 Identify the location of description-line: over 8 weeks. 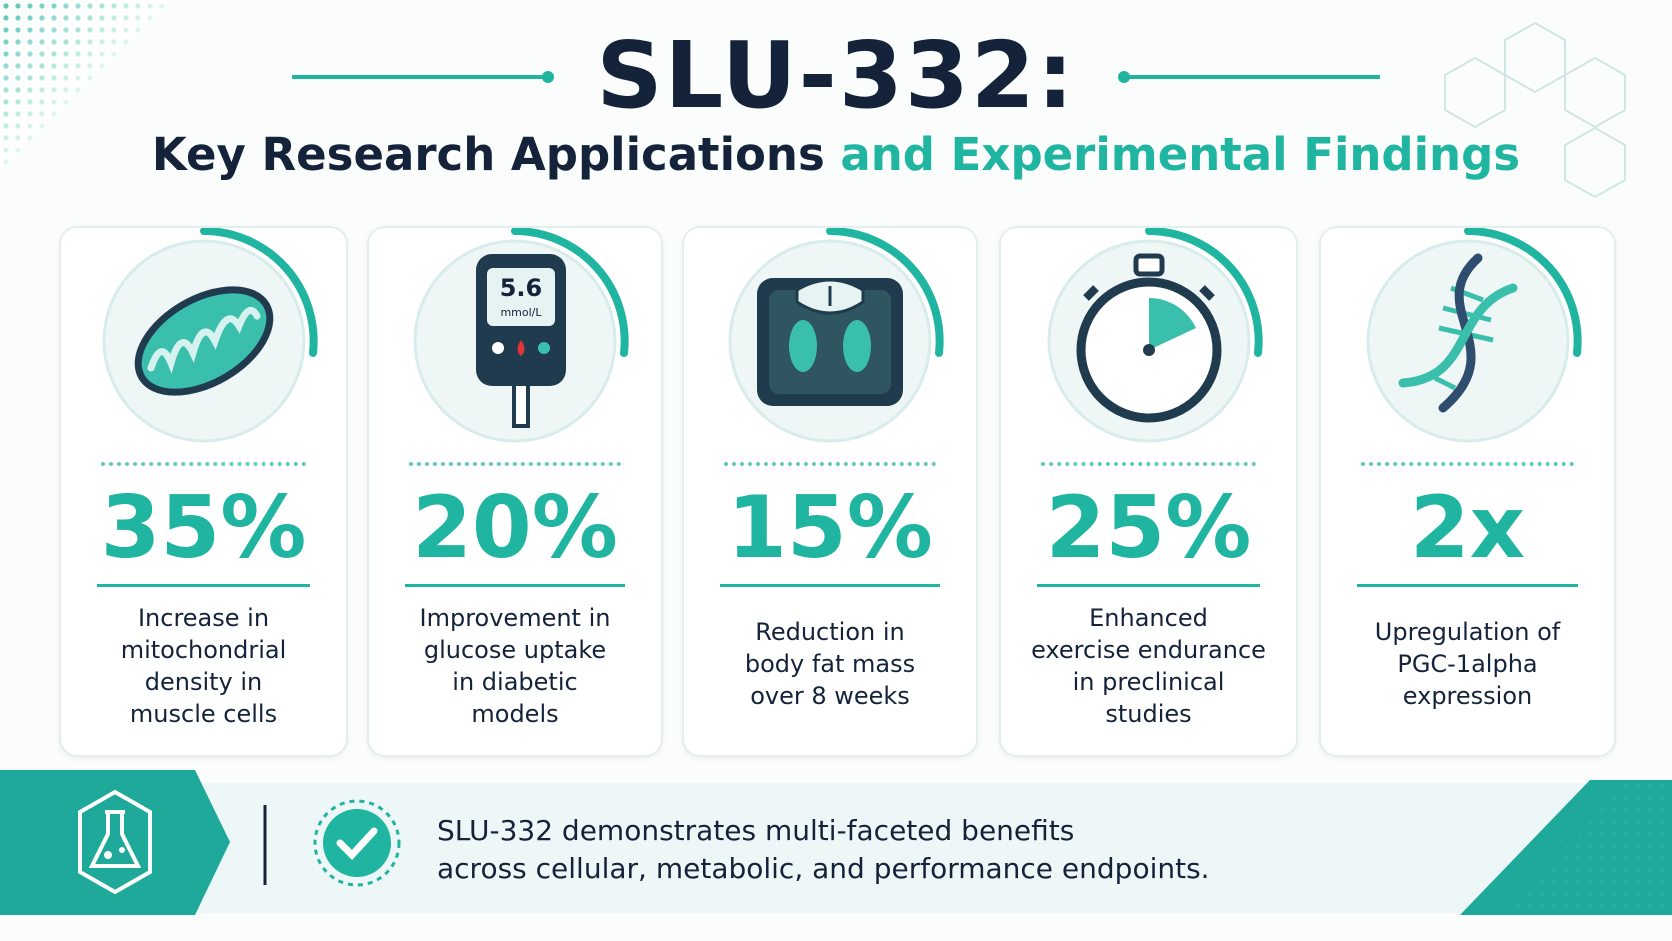
(830, 696).